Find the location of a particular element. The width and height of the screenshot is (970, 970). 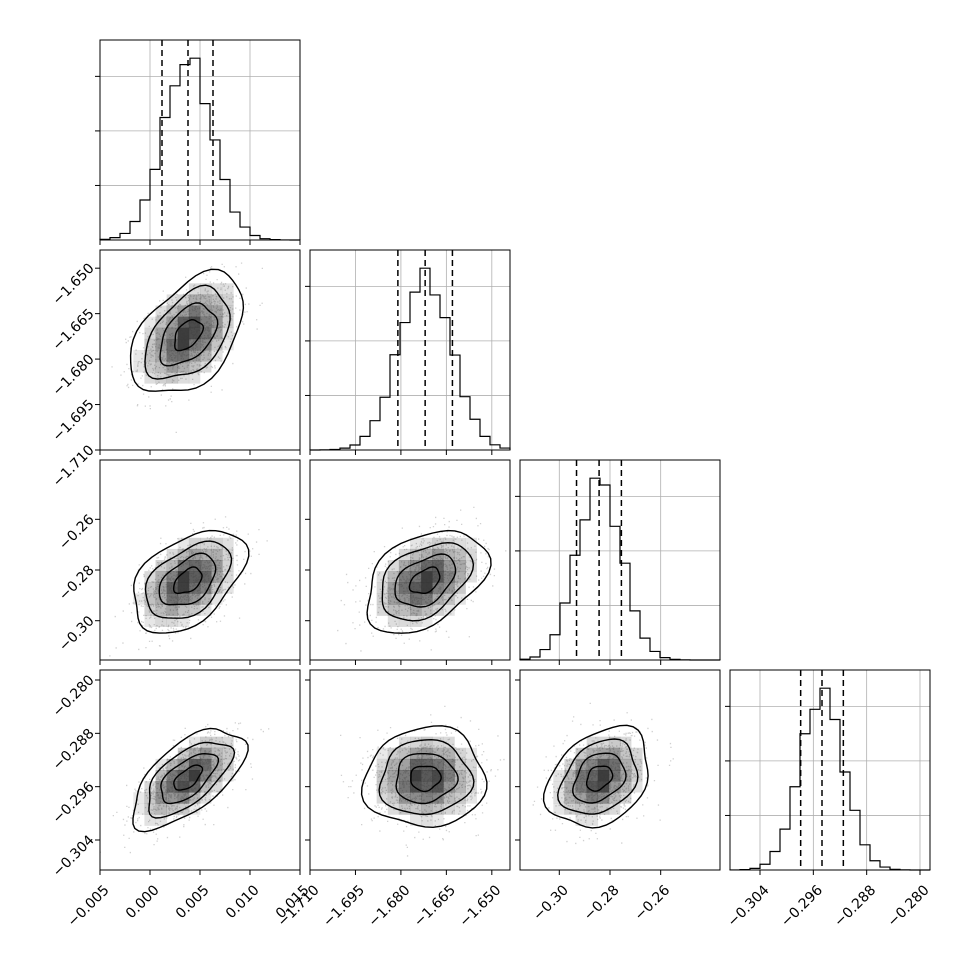

scatter-panel-p0-p2 is located at coordinates (200, 562).